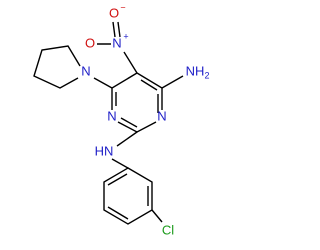  What do you see at coordinates (157, 216) in the screenshot?
I see `chloro-bond` at bounding box center [157, 216].